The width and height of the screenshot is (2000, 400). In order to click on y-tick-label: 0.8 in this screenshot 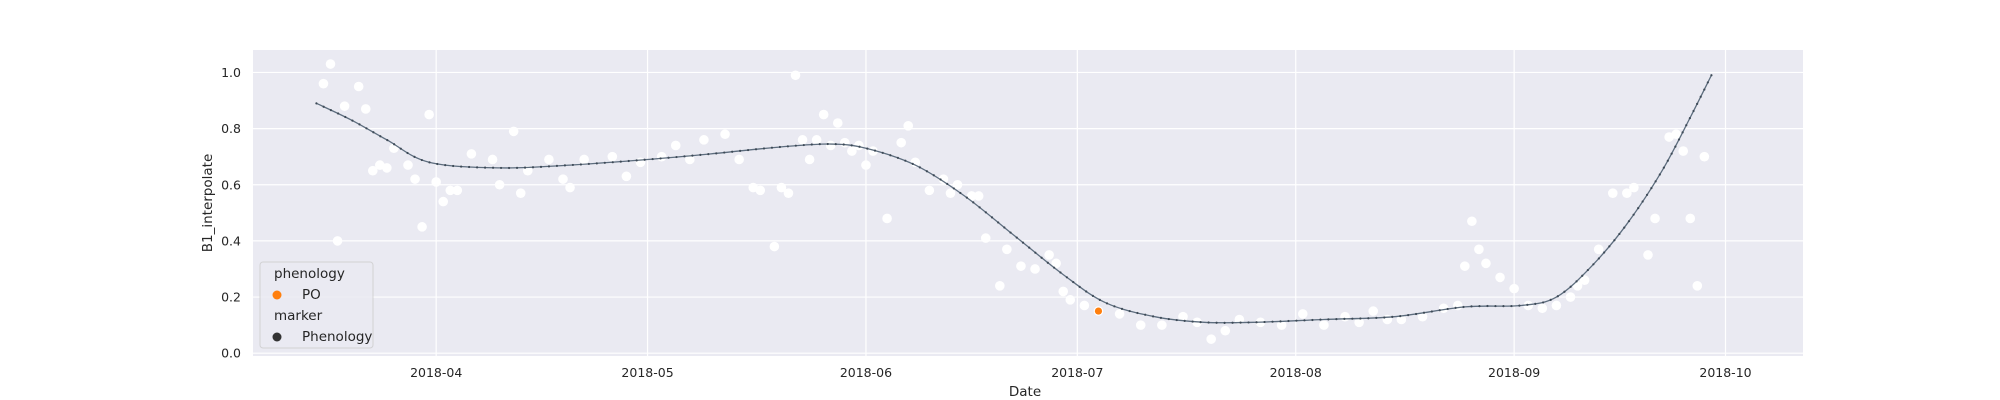, I will do `click(231, 128)`.